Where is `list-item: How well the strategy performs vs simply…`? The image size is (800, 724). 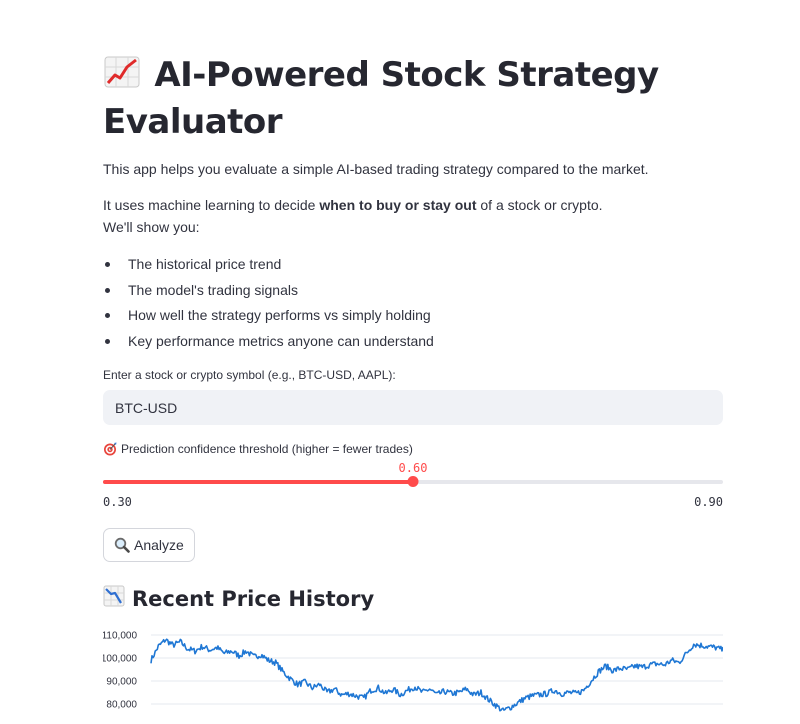 list-item: How well the strategy performs vs simply… is located at coordinates (268, 317).